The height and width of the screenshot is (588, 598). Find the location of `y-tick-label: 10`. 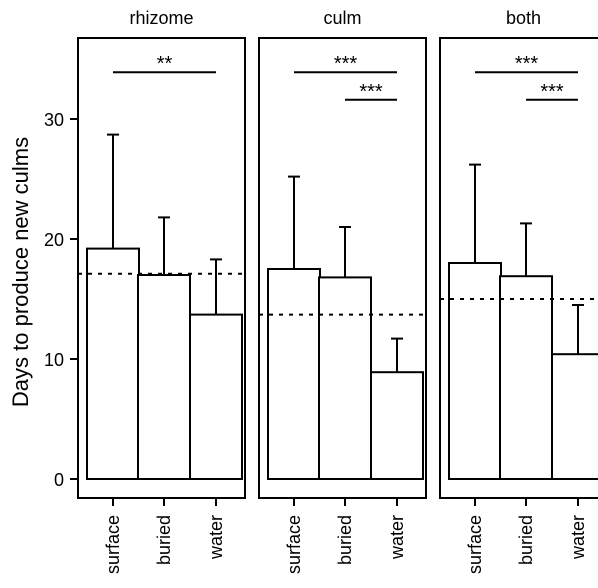

y-tick-label: 10 is located at coordinates (54, 360).